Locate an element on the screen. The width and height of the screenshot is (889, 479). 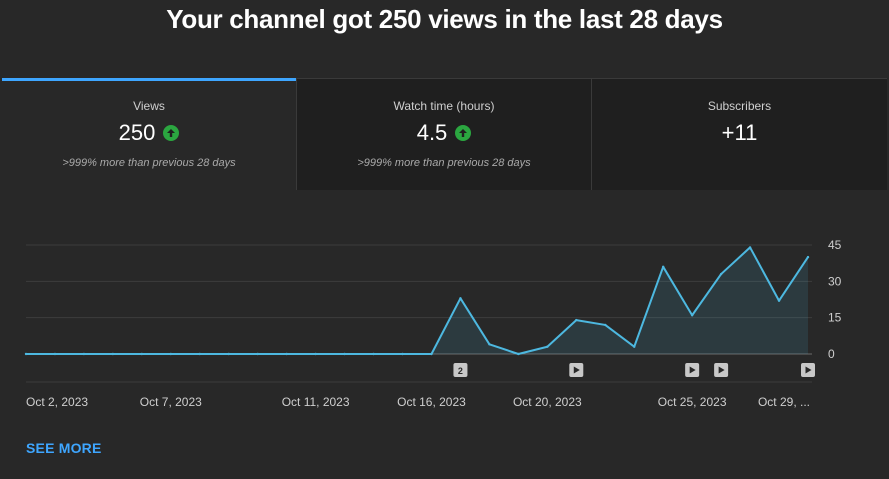
x-tick-label: Oct 25, 2023 is located at coordinates (692, 402).